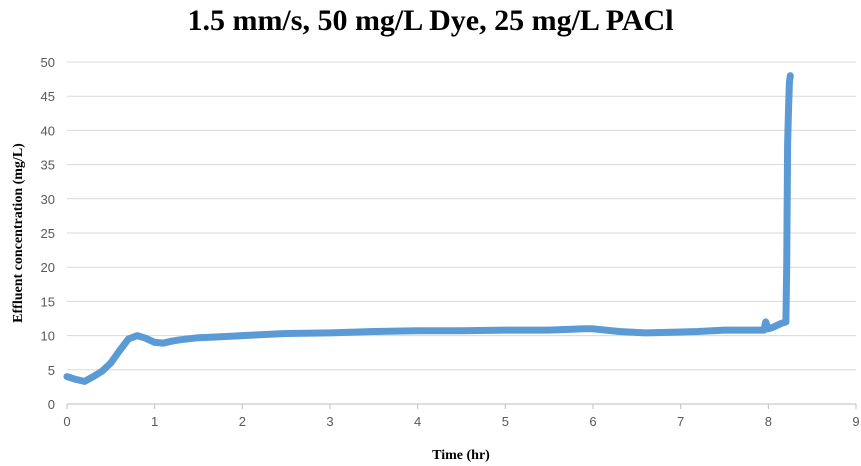  I want to click on x-tick-label: 0, so click(66, 421).